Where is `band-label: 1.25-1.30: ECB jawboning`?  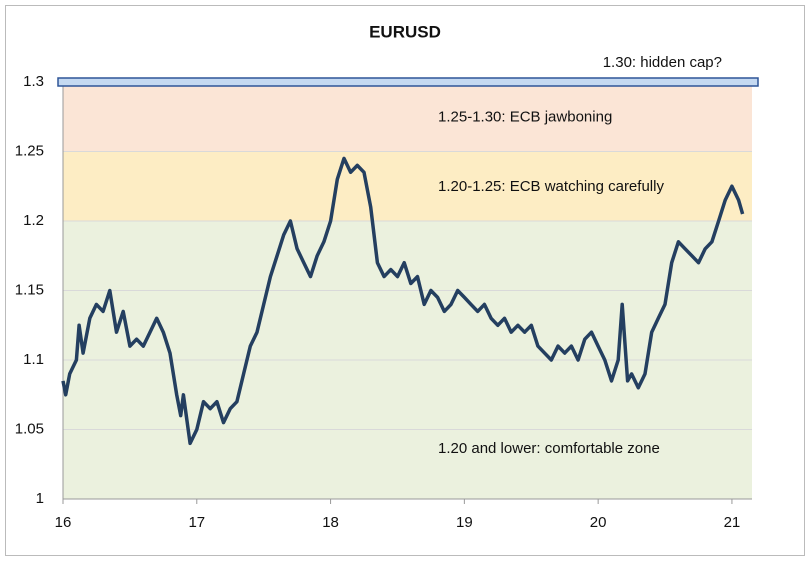 band-label: 1.25-1.30: ECB jawboning is located at coordinates (525, 117).